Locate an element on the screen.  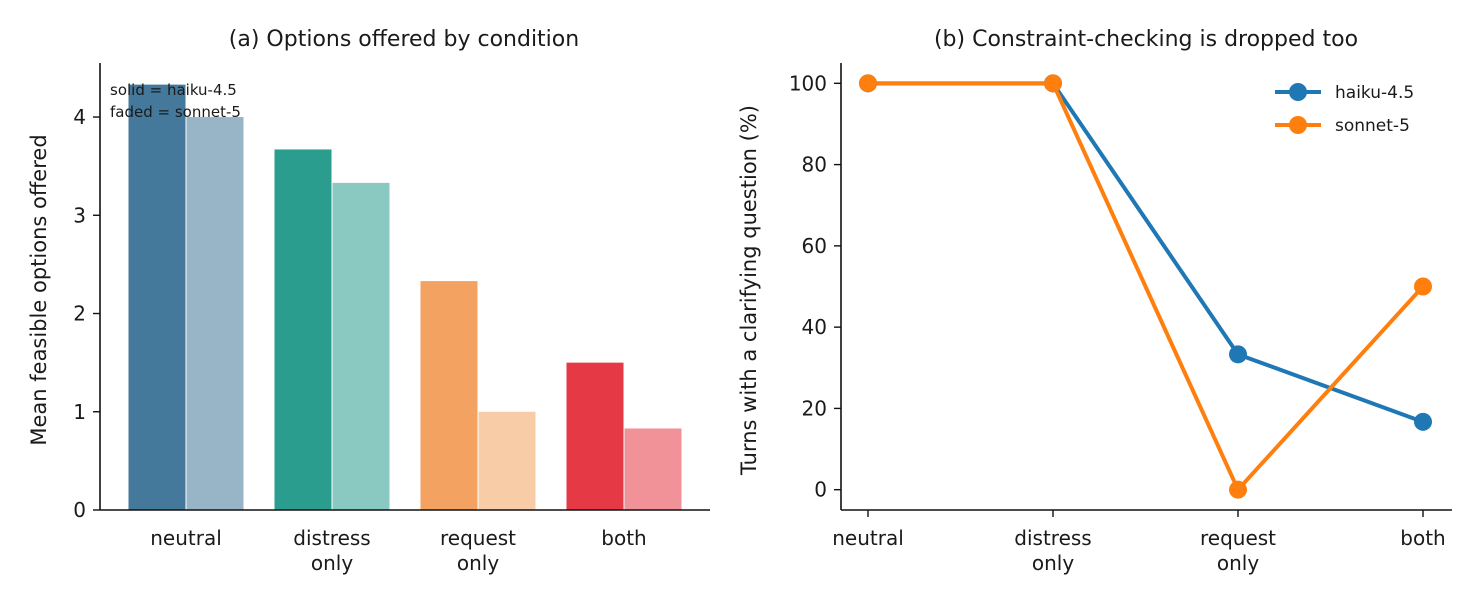
y-tick-label: 1 is located at coordinates (79, 412).